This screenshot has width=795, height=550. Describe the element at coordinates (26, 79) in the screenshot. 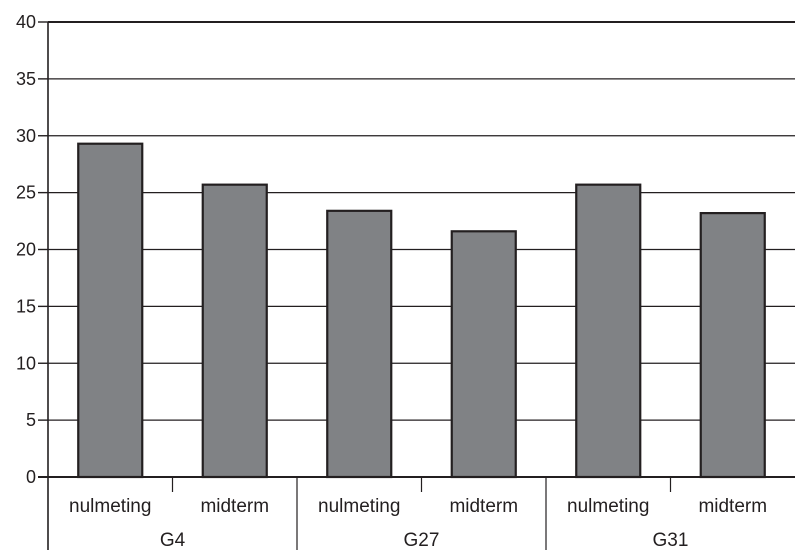

I see `y-tick-label: 35` at that location.